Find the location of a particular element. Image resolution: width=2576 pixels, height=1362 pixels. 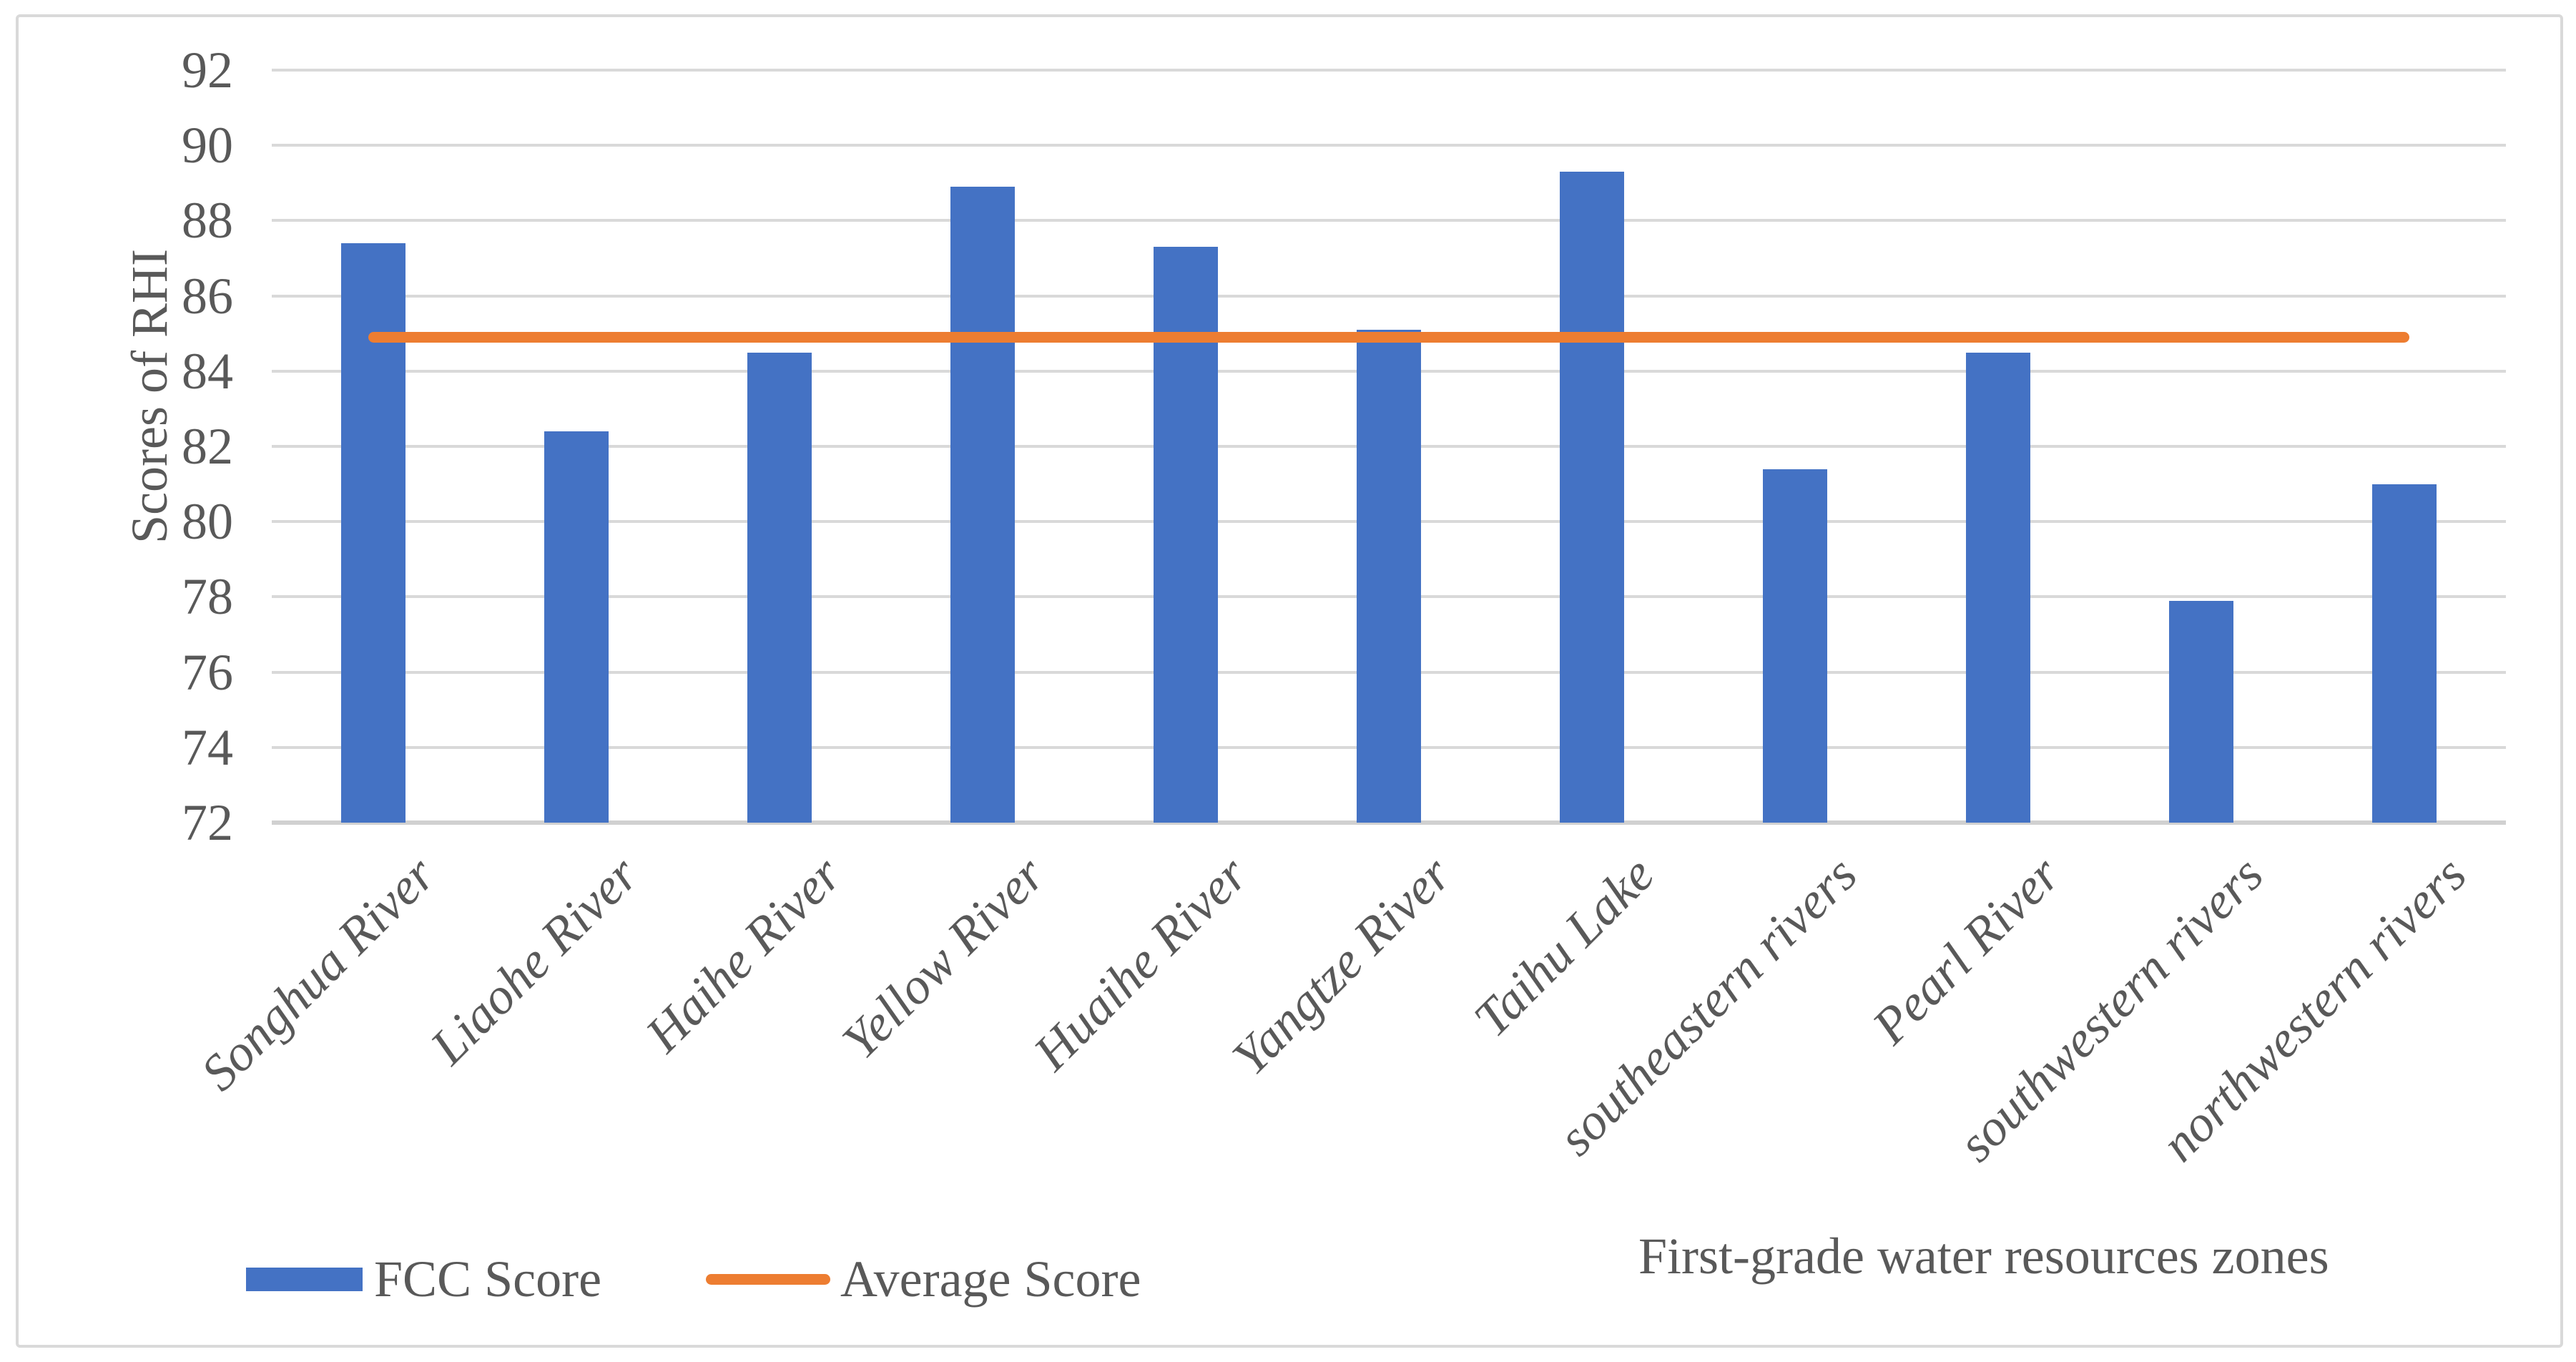

line-swatch-icon is located at coordinates (768, 1279).